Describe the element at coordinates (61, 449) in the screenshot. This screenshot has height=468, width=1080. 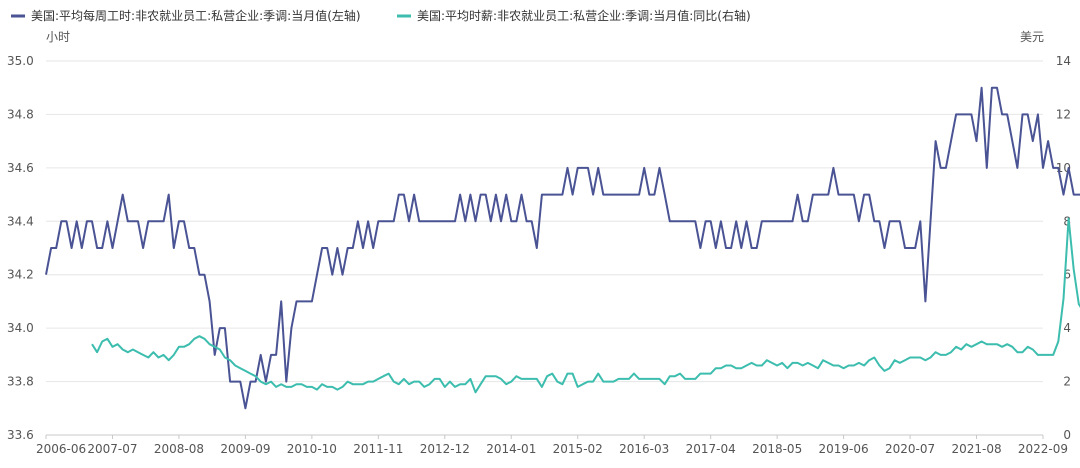
I see `x-tick-label: 2006-06` at that location.